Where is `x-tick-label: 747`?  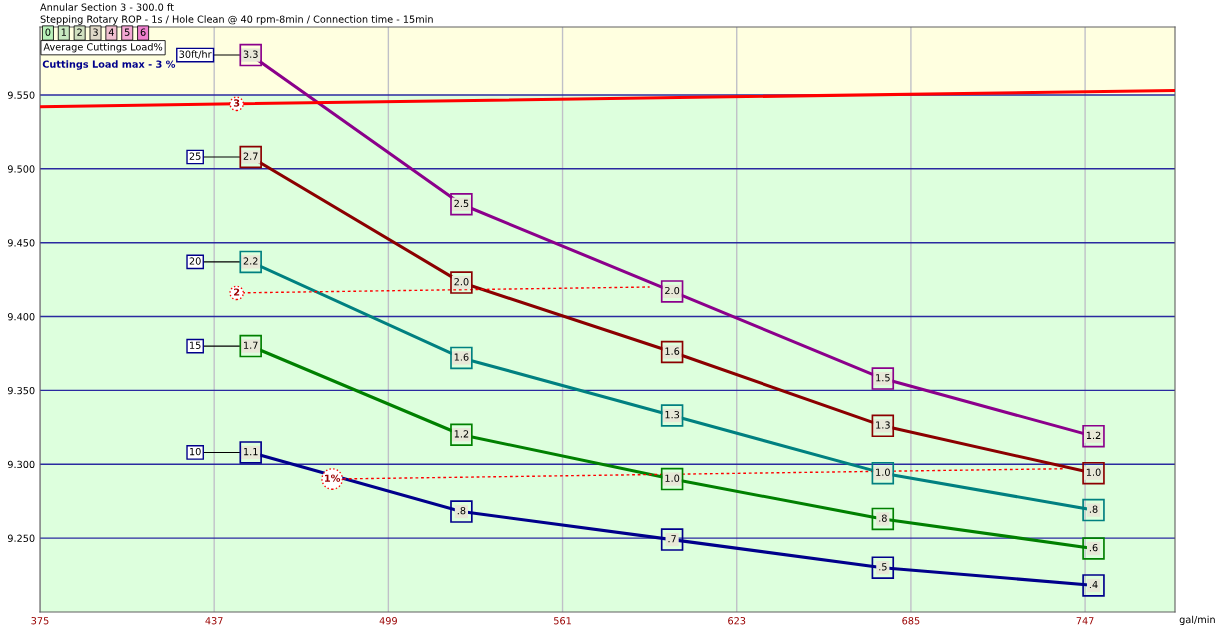
x-tick-label: 747 is located at coordinates (1085, 621).